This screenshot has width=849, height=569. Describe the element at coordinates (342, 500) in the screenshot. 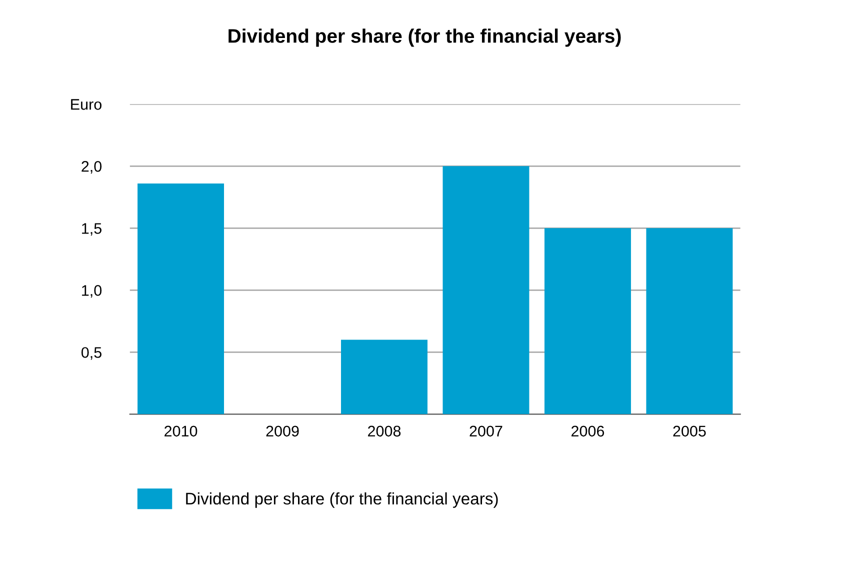

I see `legend-label: Dividend per share (for the financial years)` at that location.